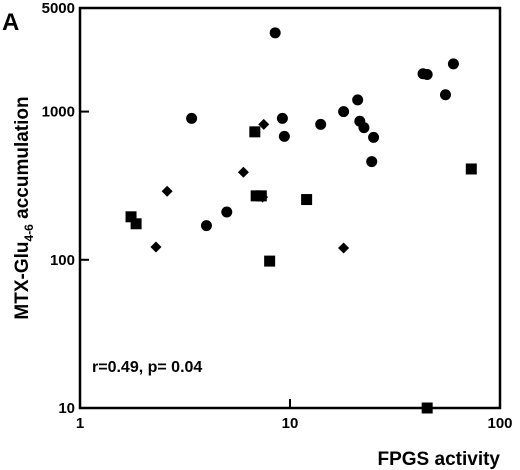 The height and width of the screenshot is (470, 520). Describe the element at coordinates (29, 233) in the screenshot. I see `y-axis-title-subscript: 4-6` at that location.